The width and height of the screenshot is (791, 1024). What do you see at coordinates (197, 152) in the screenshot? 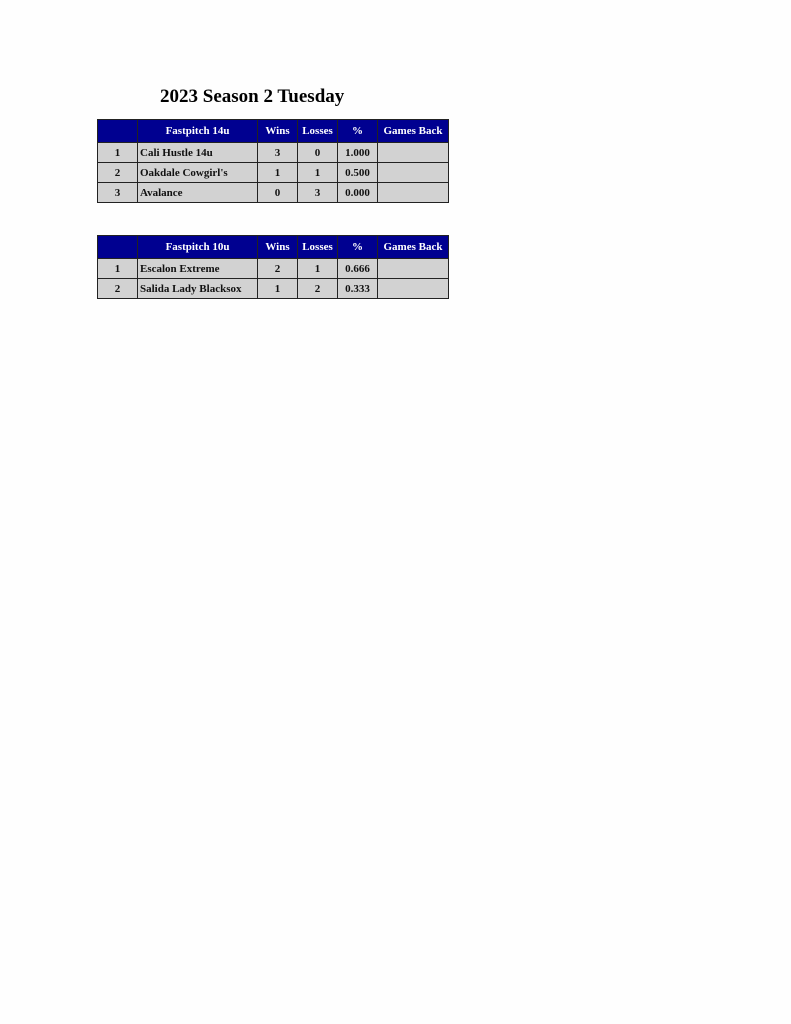
I see `team-cell: Cali Hustle 14u` at bounding box center [197, 152].